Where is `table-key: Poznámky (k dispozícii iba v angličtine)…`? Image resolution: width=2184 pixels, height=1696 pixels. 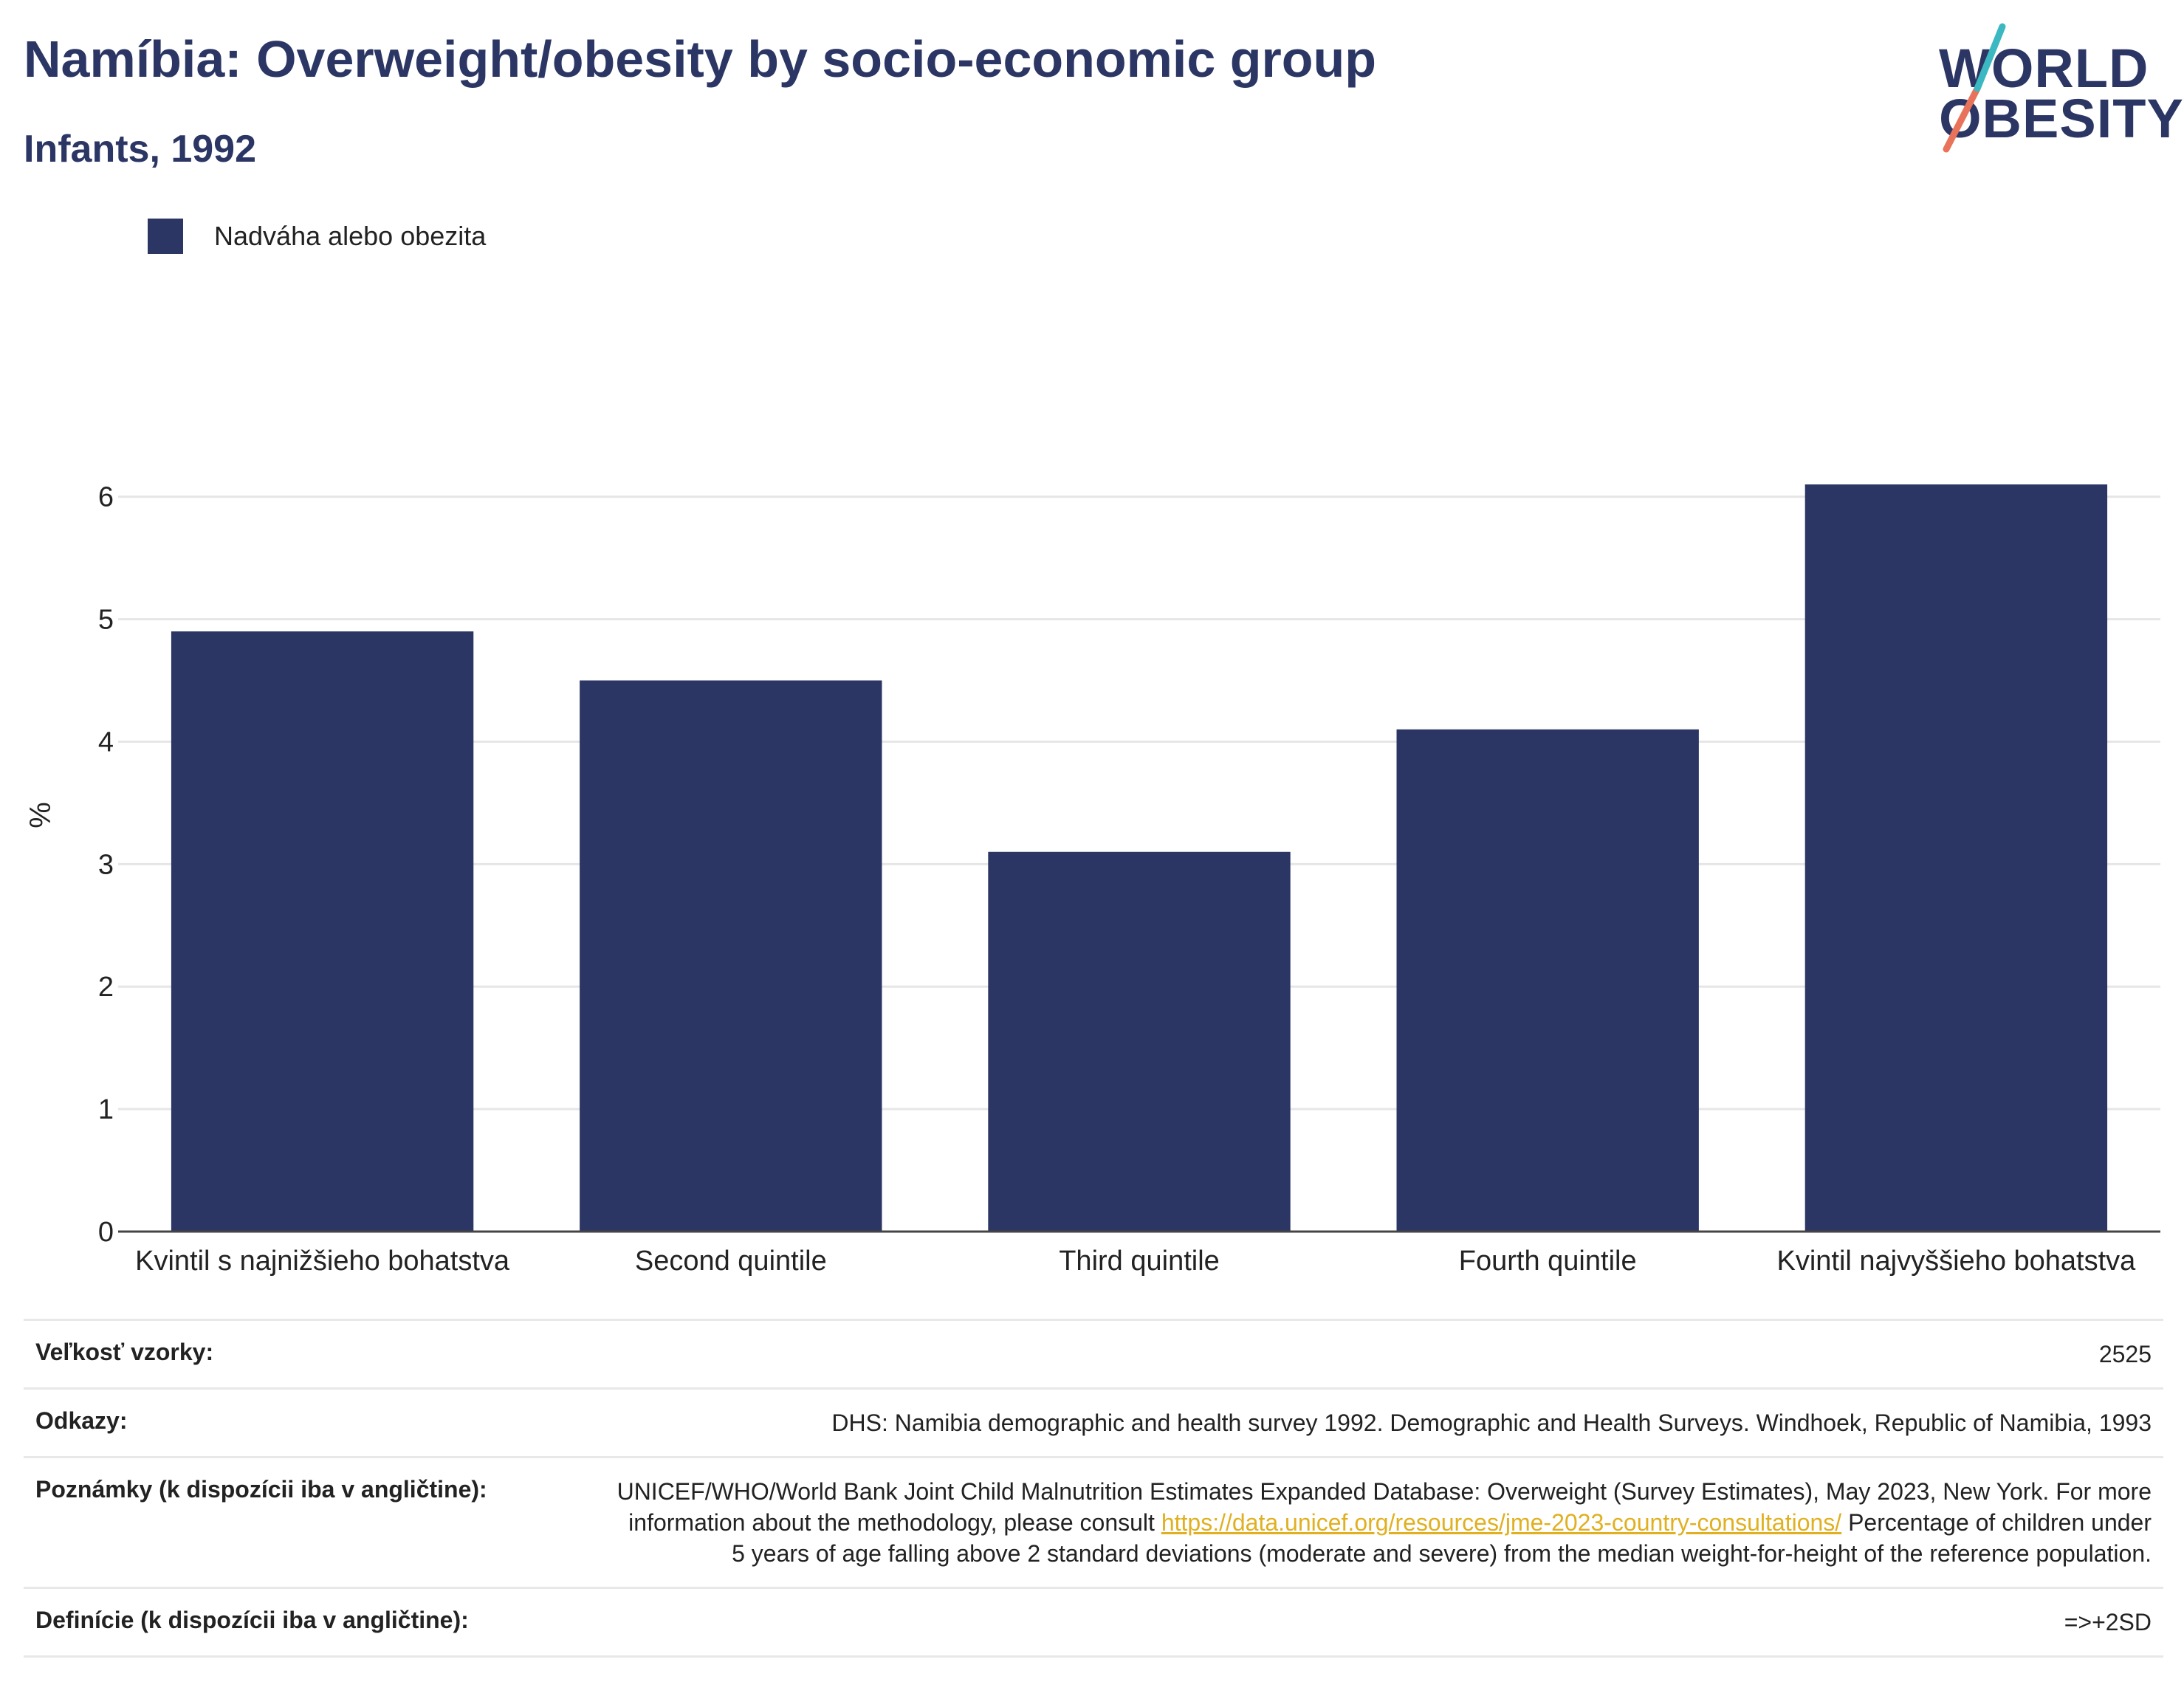
table-key: Poznámky (k dispozícii iba v angličtine)… is located at coordinates (261, 1489).